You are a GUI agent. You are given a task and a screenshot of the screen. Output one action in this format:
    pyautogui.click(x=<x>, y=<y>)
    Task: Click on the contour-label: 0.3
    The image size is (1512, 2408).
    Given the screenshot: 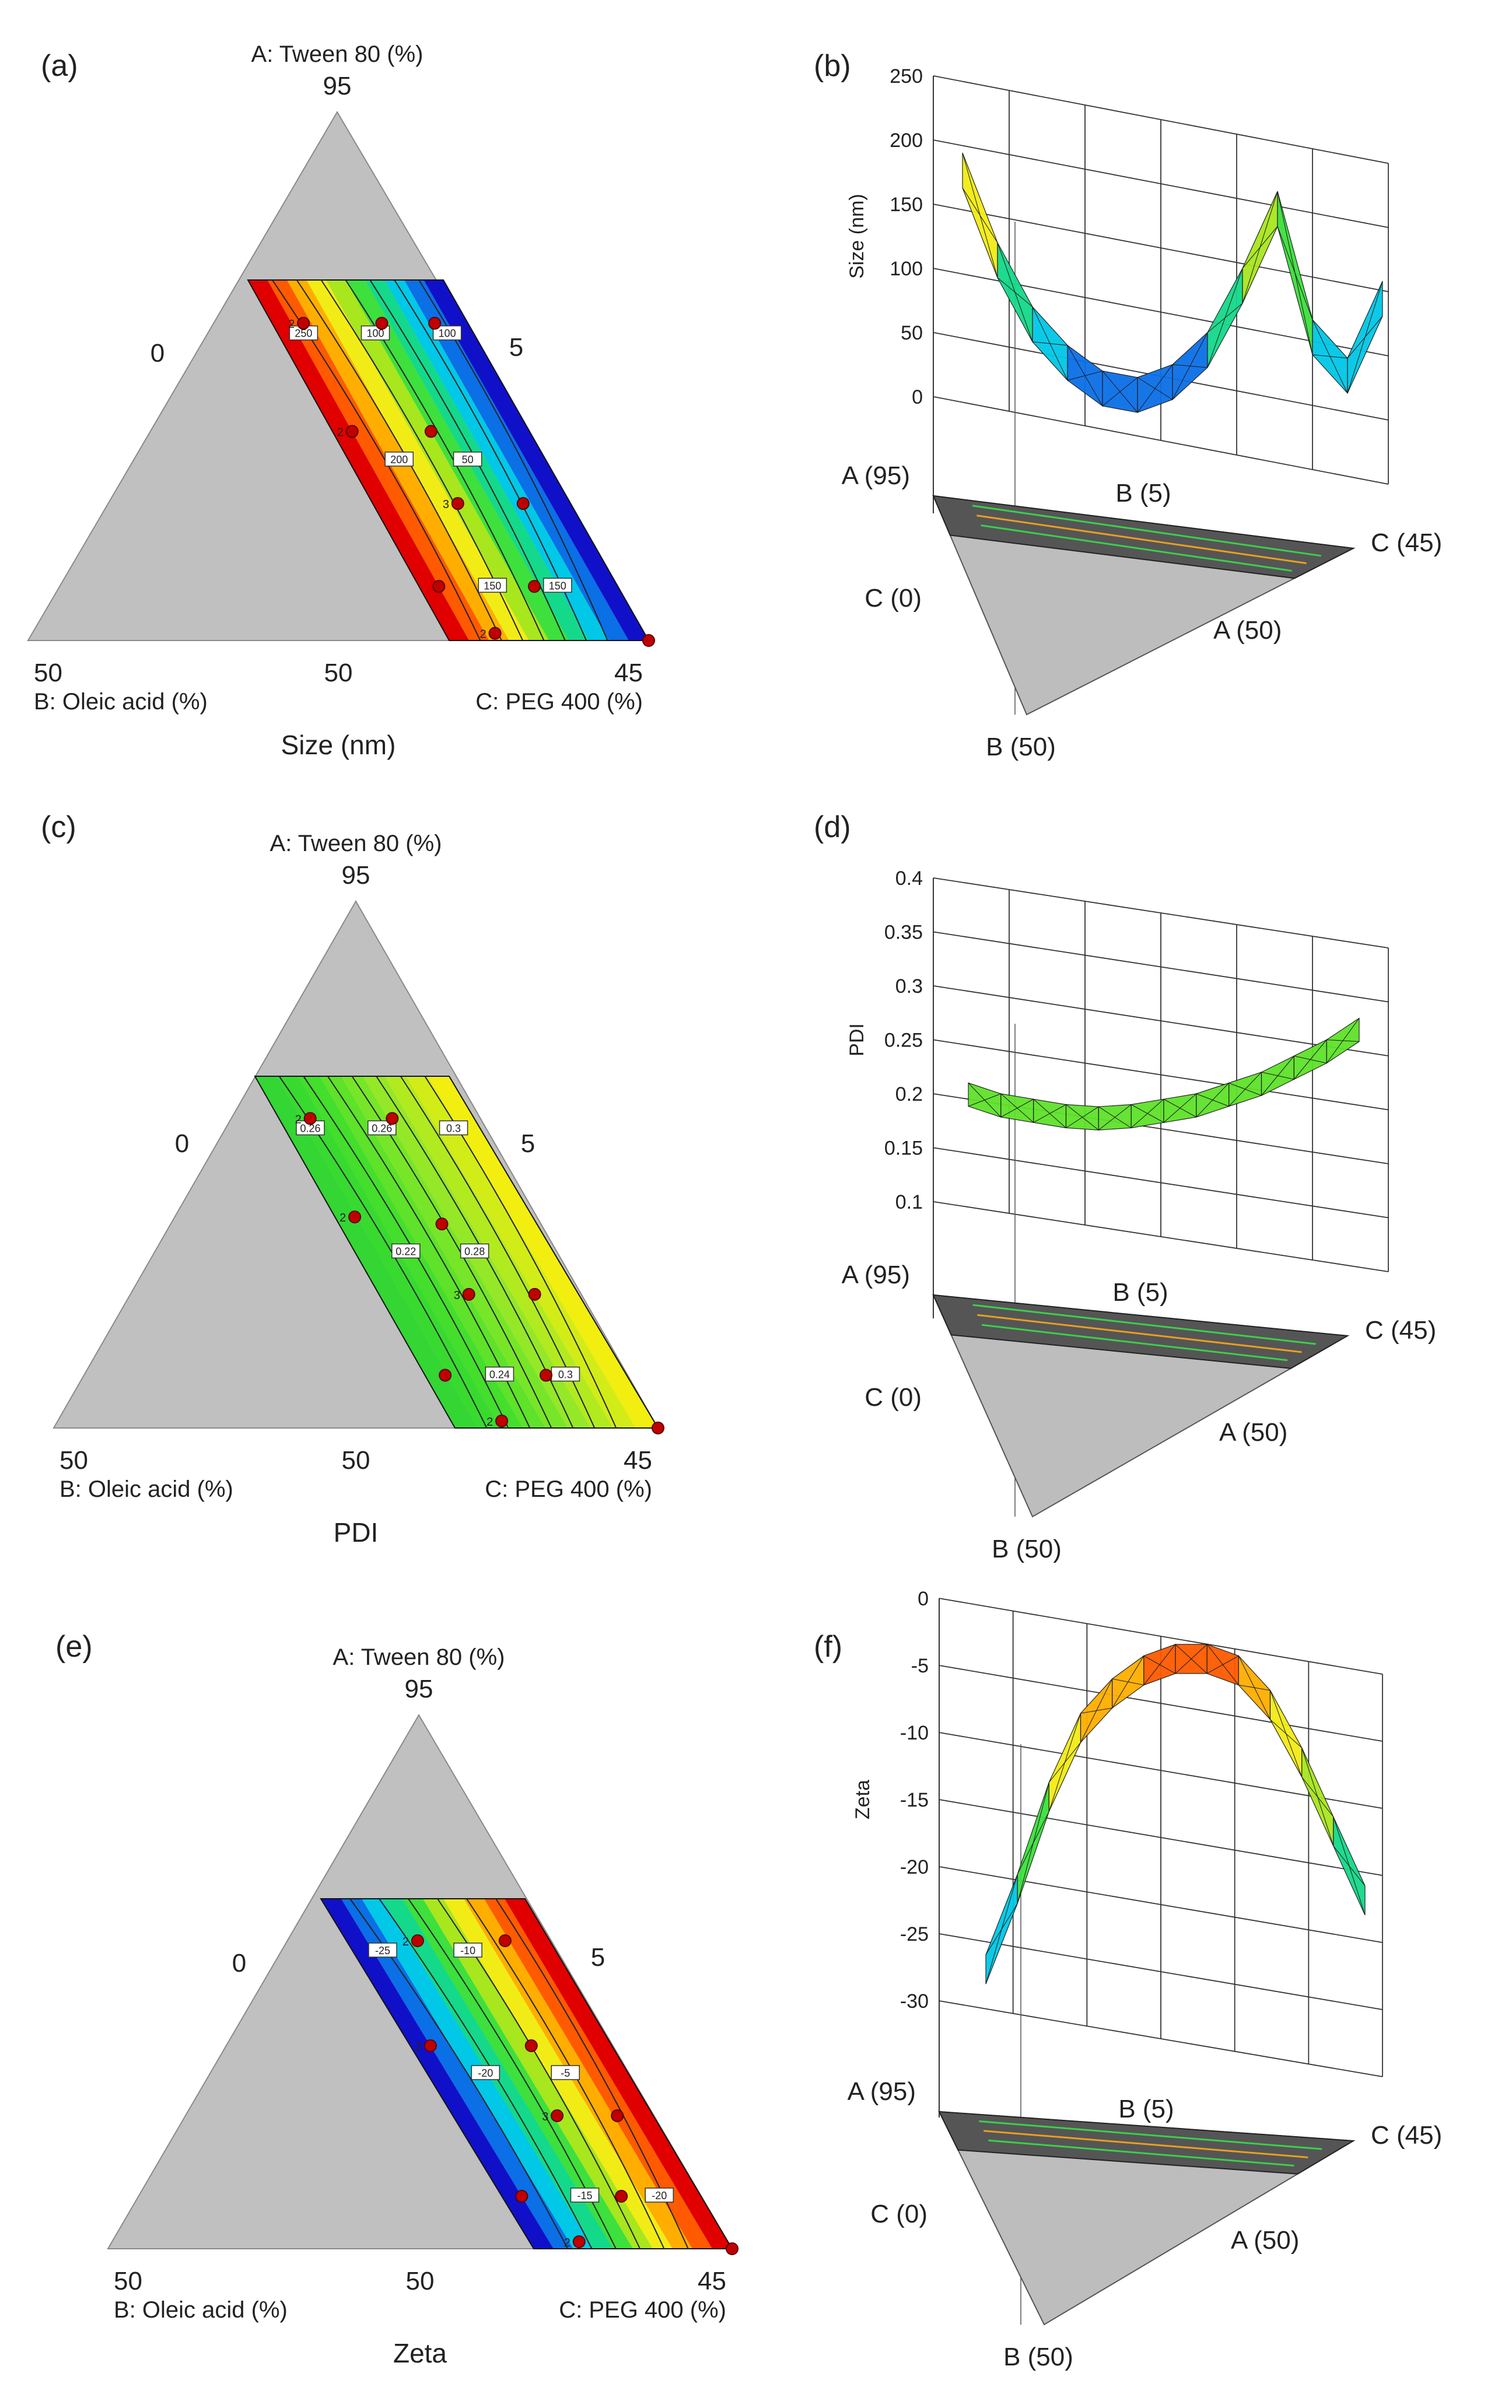 What is the action you would take?
    pyautogui.click(x=453, y=1128)
    